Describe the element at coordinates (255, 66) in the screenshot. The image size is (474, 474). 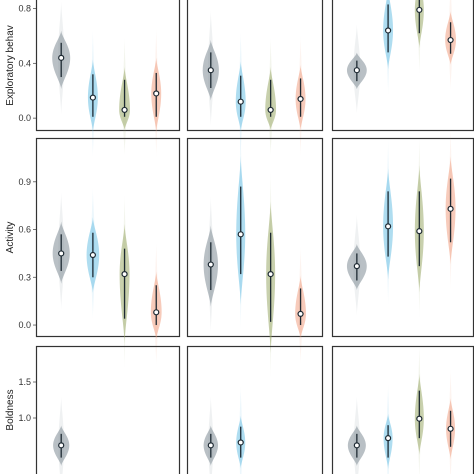
I see `panel-frame-r1-c2` at that location.